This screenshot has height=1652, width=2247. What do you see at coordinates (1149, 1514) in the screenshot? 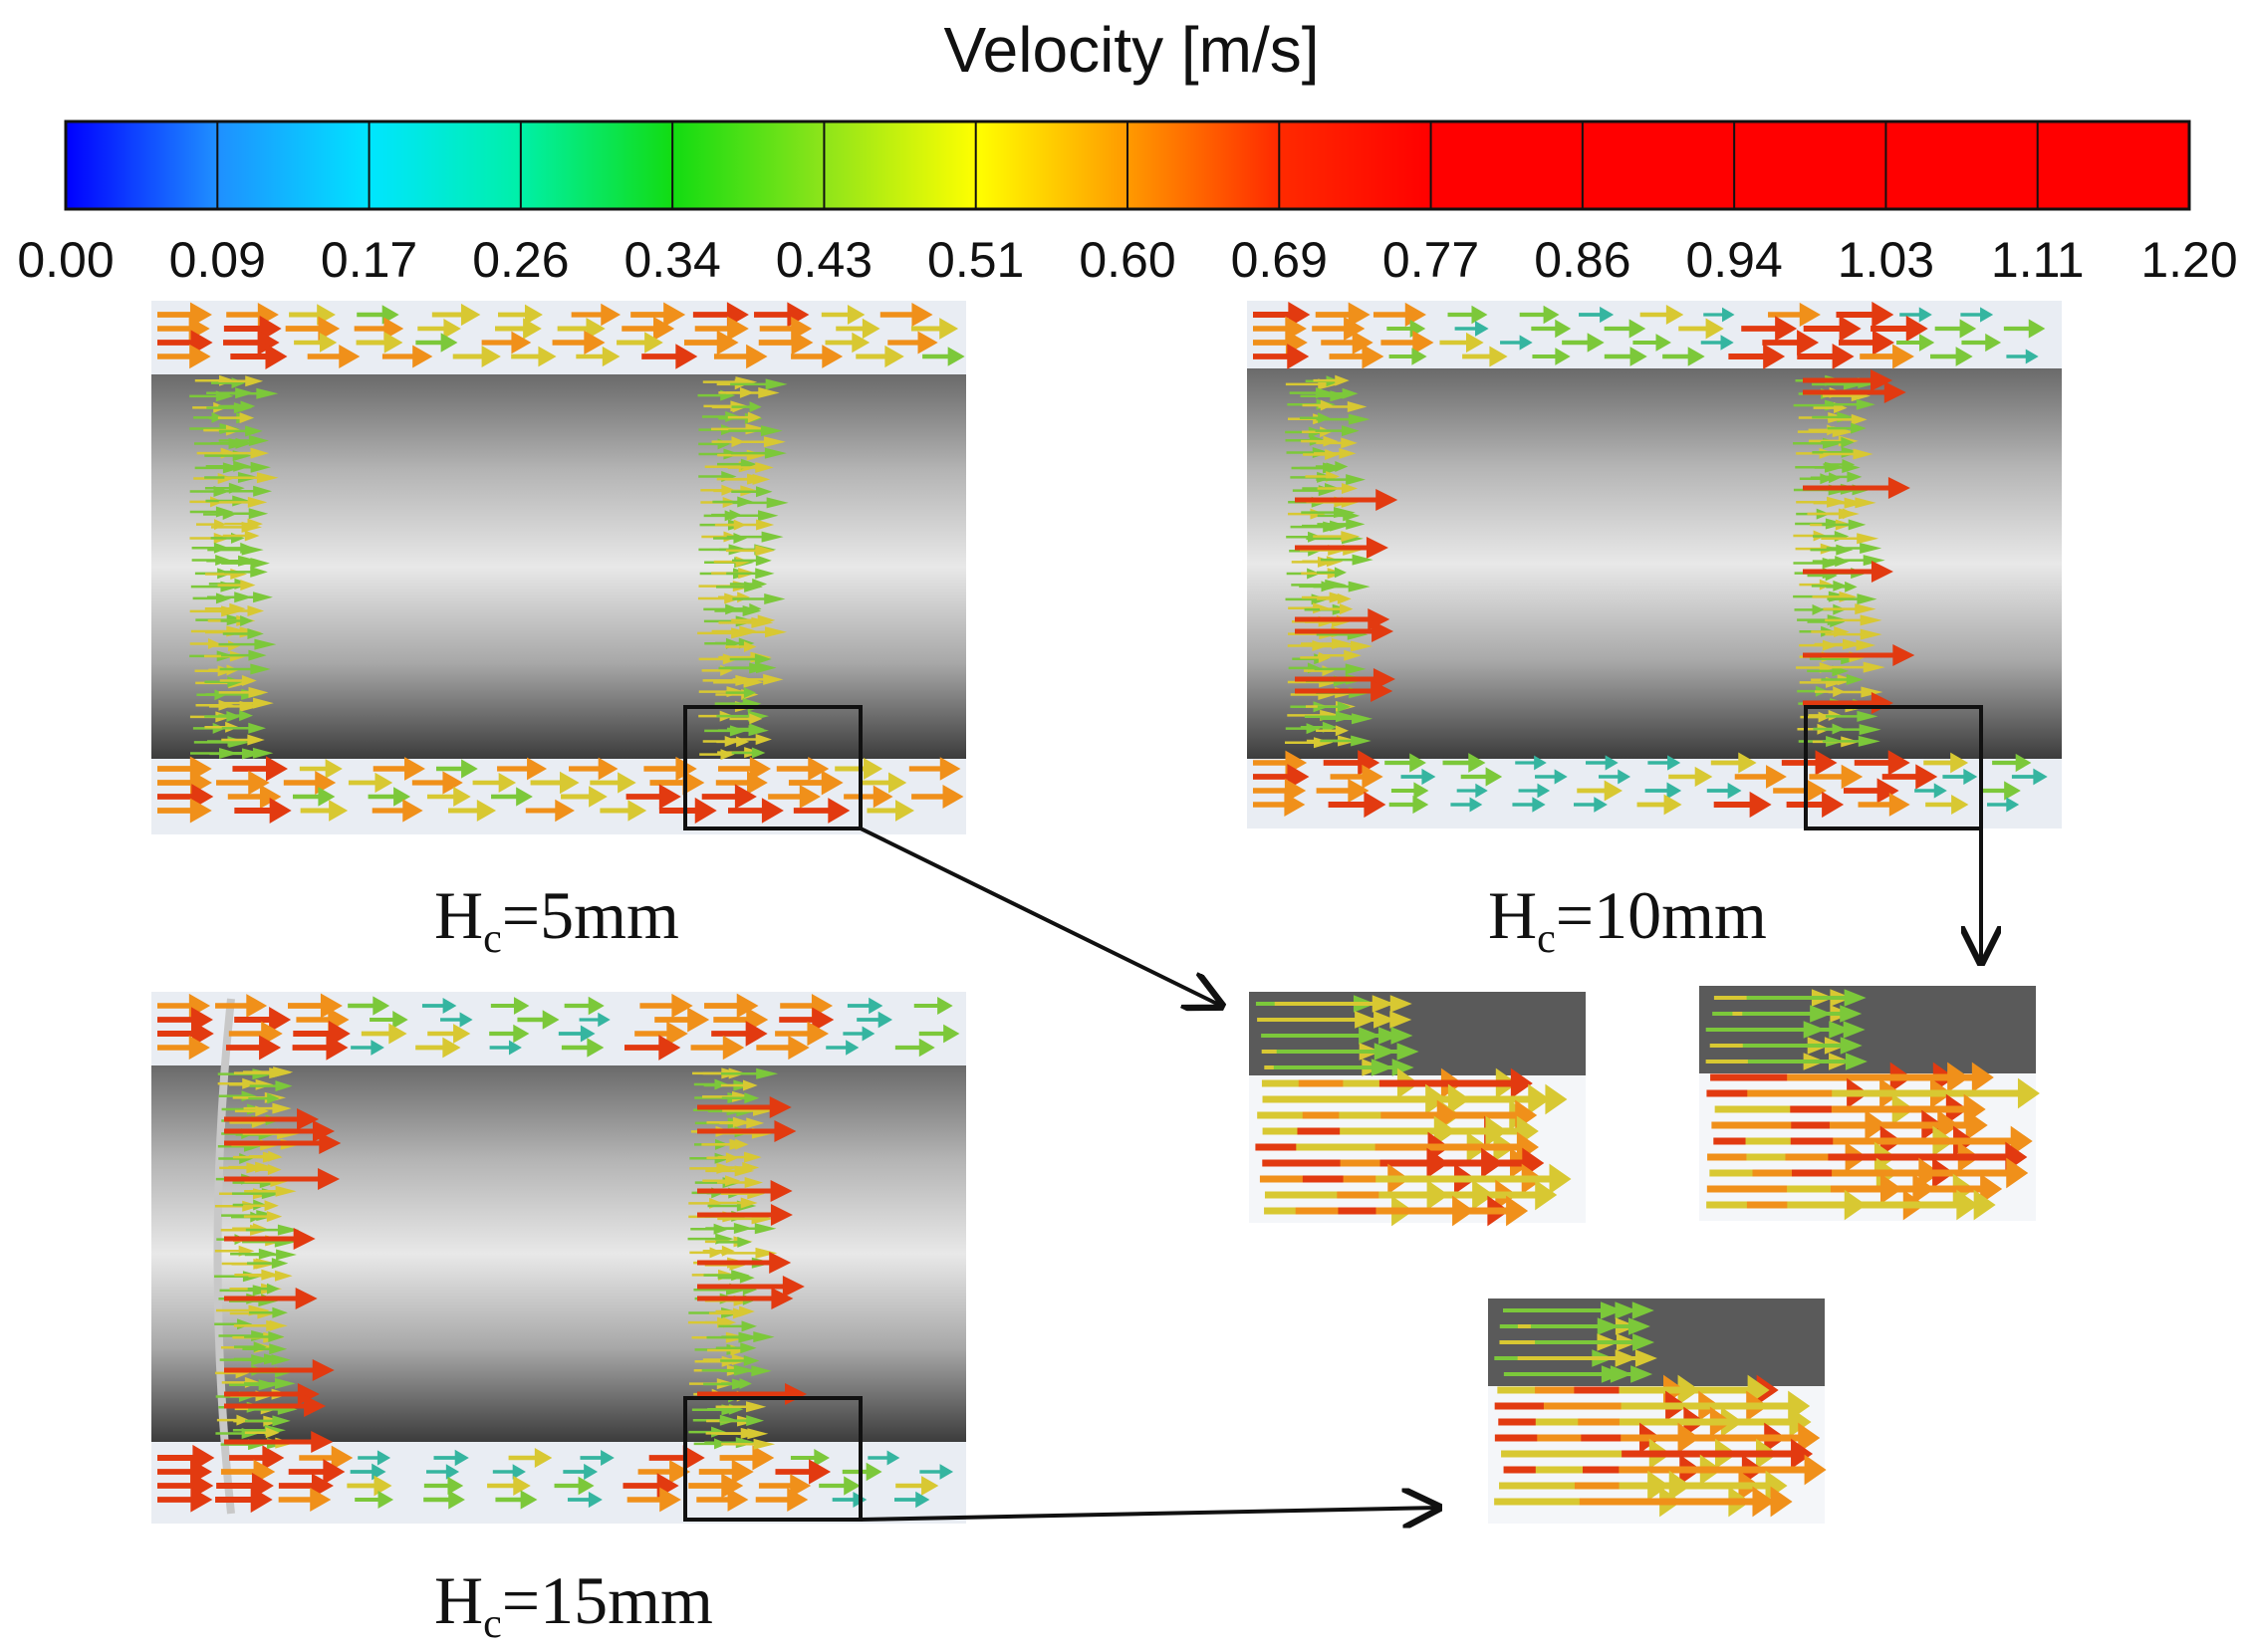
I see `connector-arrow-hc15` at bounding box center [1149, 1514].